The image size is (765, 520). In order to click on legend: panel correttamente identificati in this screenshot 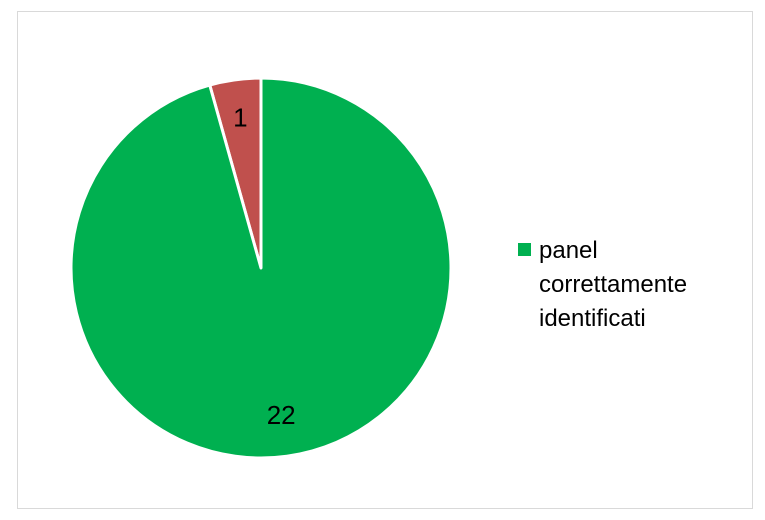, I will do `click(633, 285)`.